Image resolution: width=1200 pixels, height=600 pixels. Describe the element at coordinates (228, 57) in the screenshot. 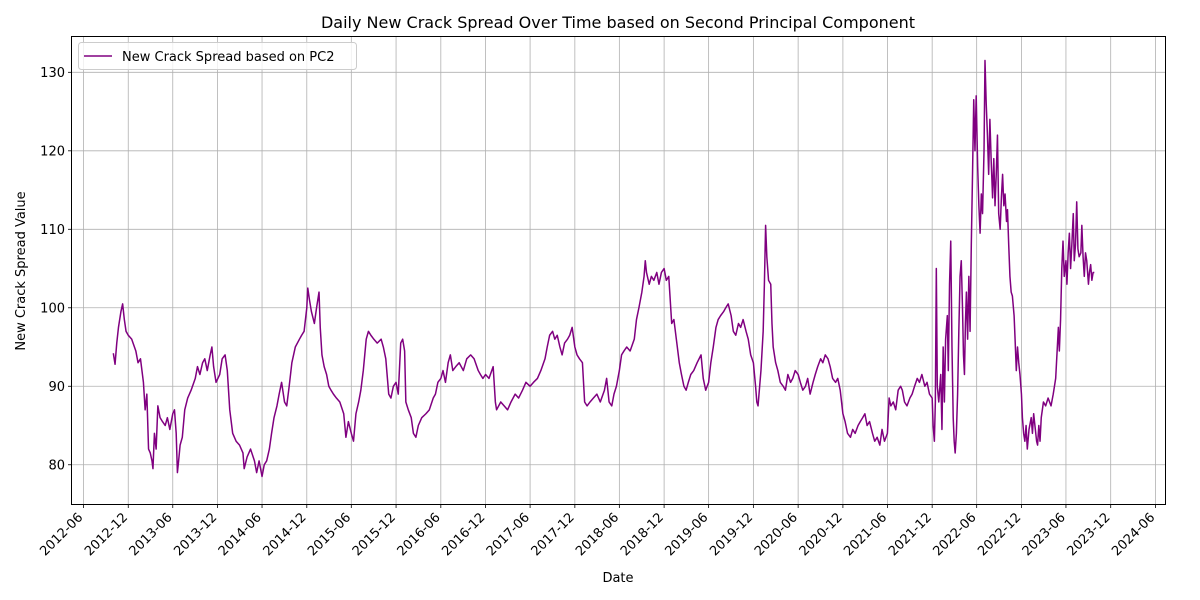

I see `legend-label: New Crack Spread based on PC2` at that location.